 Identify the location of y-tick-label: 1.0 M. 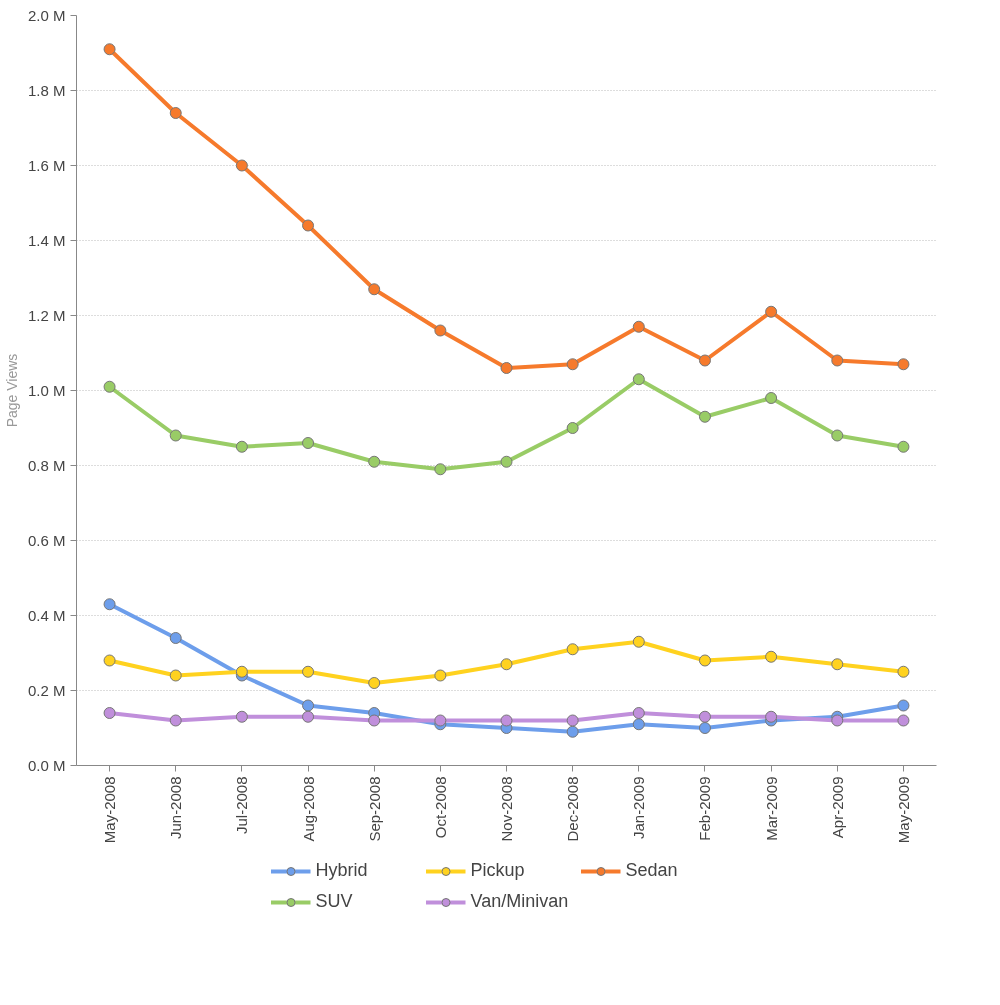
(46, 390).